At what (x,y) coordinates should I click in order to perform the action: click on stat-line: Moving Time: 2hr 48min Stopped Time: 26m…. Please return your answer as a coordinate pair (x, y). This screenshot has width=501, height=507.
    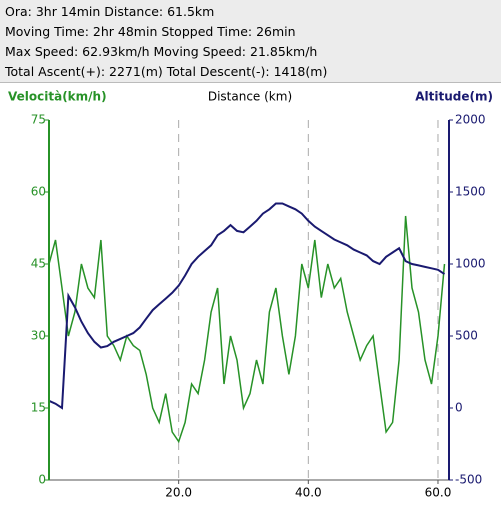
    Looking at the image, I should click on (150, 31).